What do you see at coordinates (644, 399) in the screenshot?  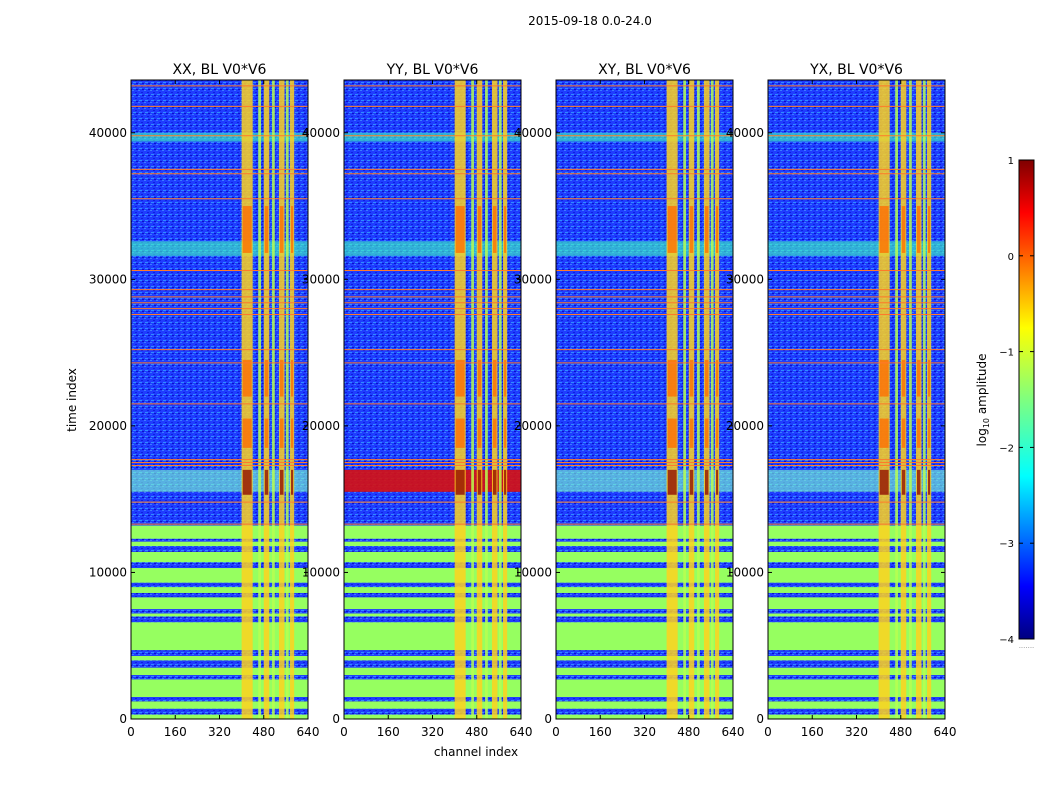 I see `heatmap-background` at bounding box center [644, 399].